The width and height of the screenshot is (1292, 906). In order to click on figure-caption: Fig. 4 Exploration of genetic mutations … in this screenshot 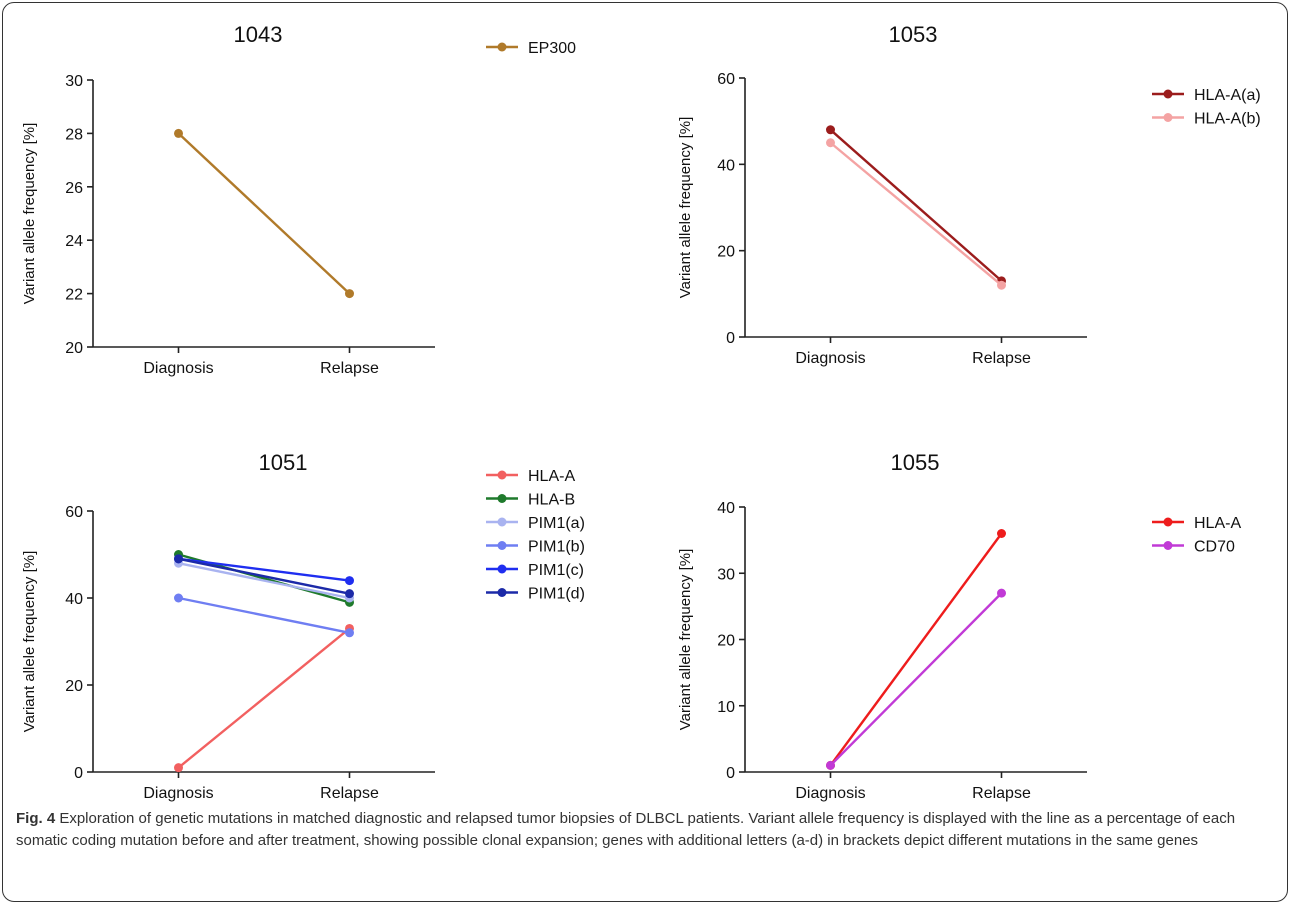, I will do `click(647, 830)`.